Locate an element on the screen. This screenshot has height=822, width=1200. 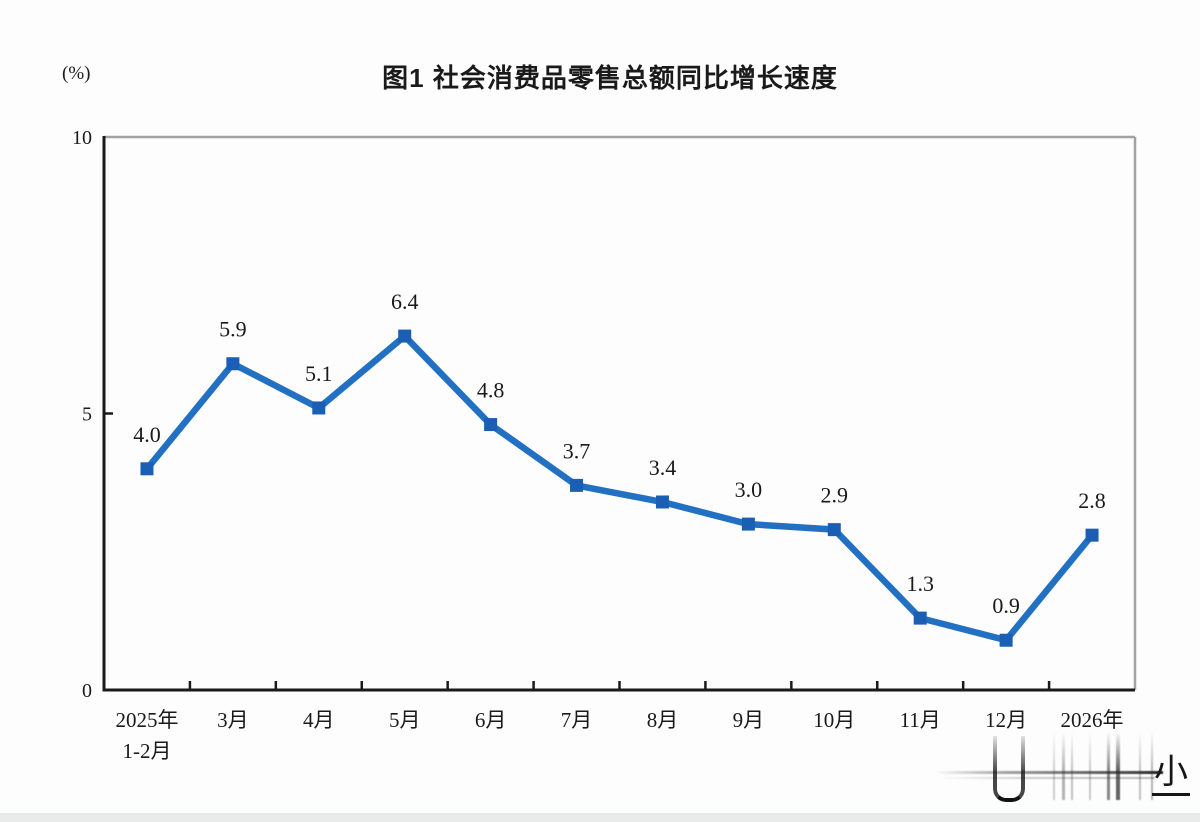
data-point-label: 3.0 is located at coordinates (749, 489).